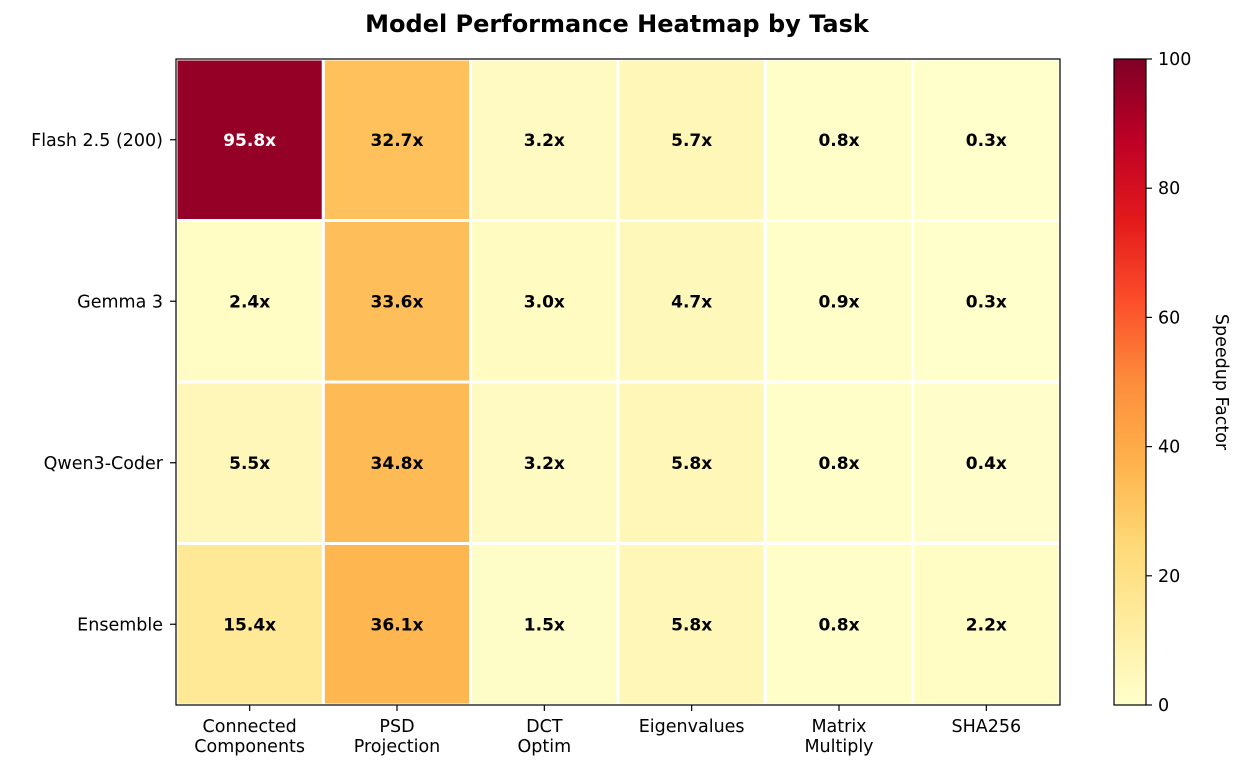 This screenshot has width=1243, height=768. I want to click on cell-value-label: 32.7x, so click(397, 141).